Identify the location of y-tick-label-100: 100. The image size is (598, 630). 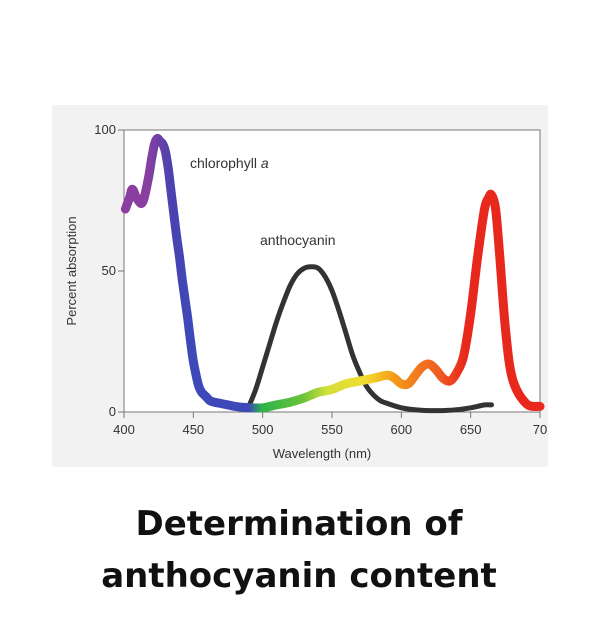
(105, 129).